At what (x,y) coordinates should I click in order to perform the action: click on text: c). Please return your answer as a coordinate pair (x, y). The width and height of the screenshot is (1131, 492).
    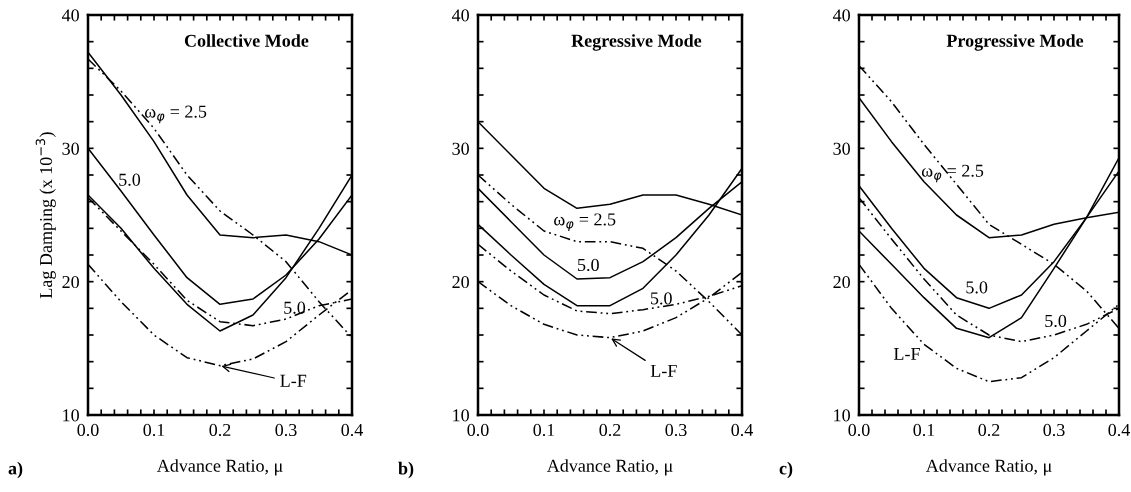
    Looking at the image, I should click on (786, 470).